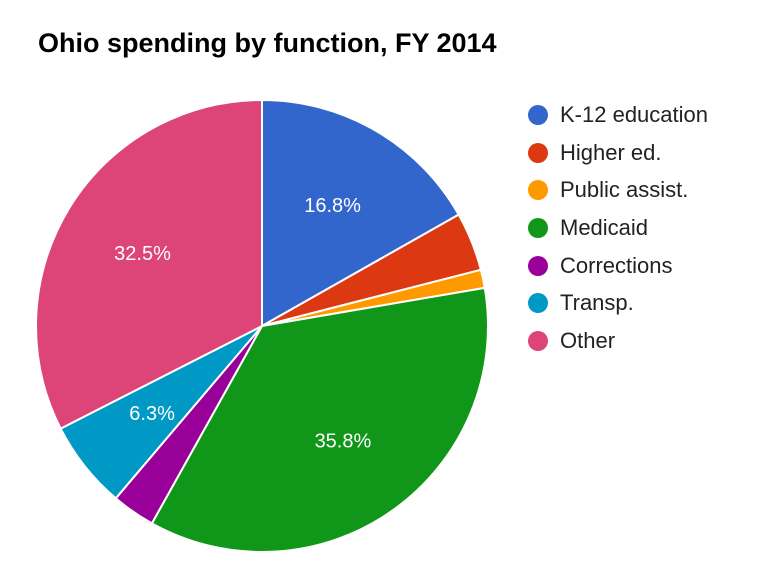 This screenshot has width=782, height=580. Describe the element at coordinates (611, 152) in the screenshot. I see `legend-label: Higher ed.` at that location.